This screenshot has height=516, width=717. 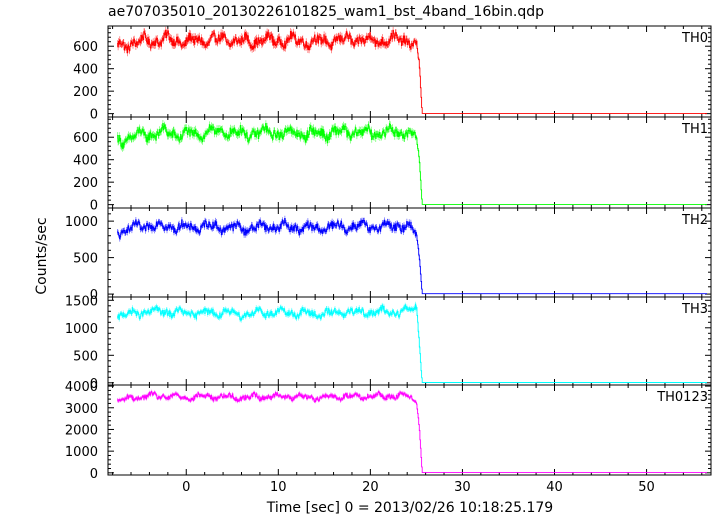 I want to click on series-th1-line, so click(x=412, y=163).